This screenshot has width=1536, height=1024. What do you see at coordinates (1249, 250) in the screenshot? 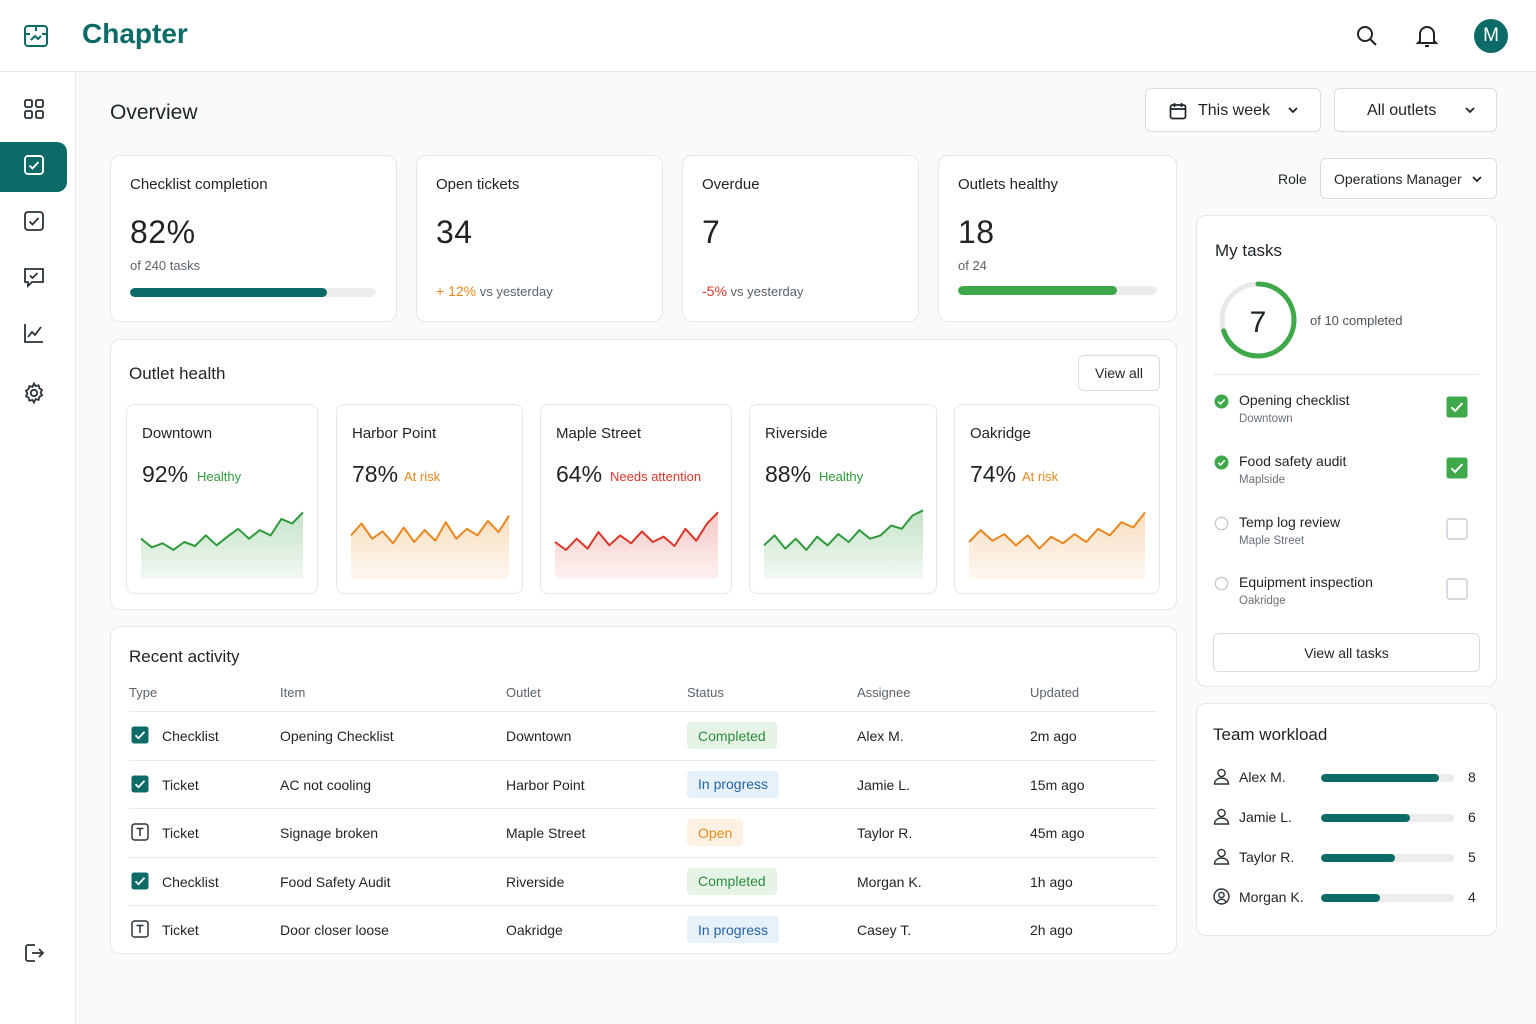
I see `section-title: My tasks` at bounding box center [1249, 250].